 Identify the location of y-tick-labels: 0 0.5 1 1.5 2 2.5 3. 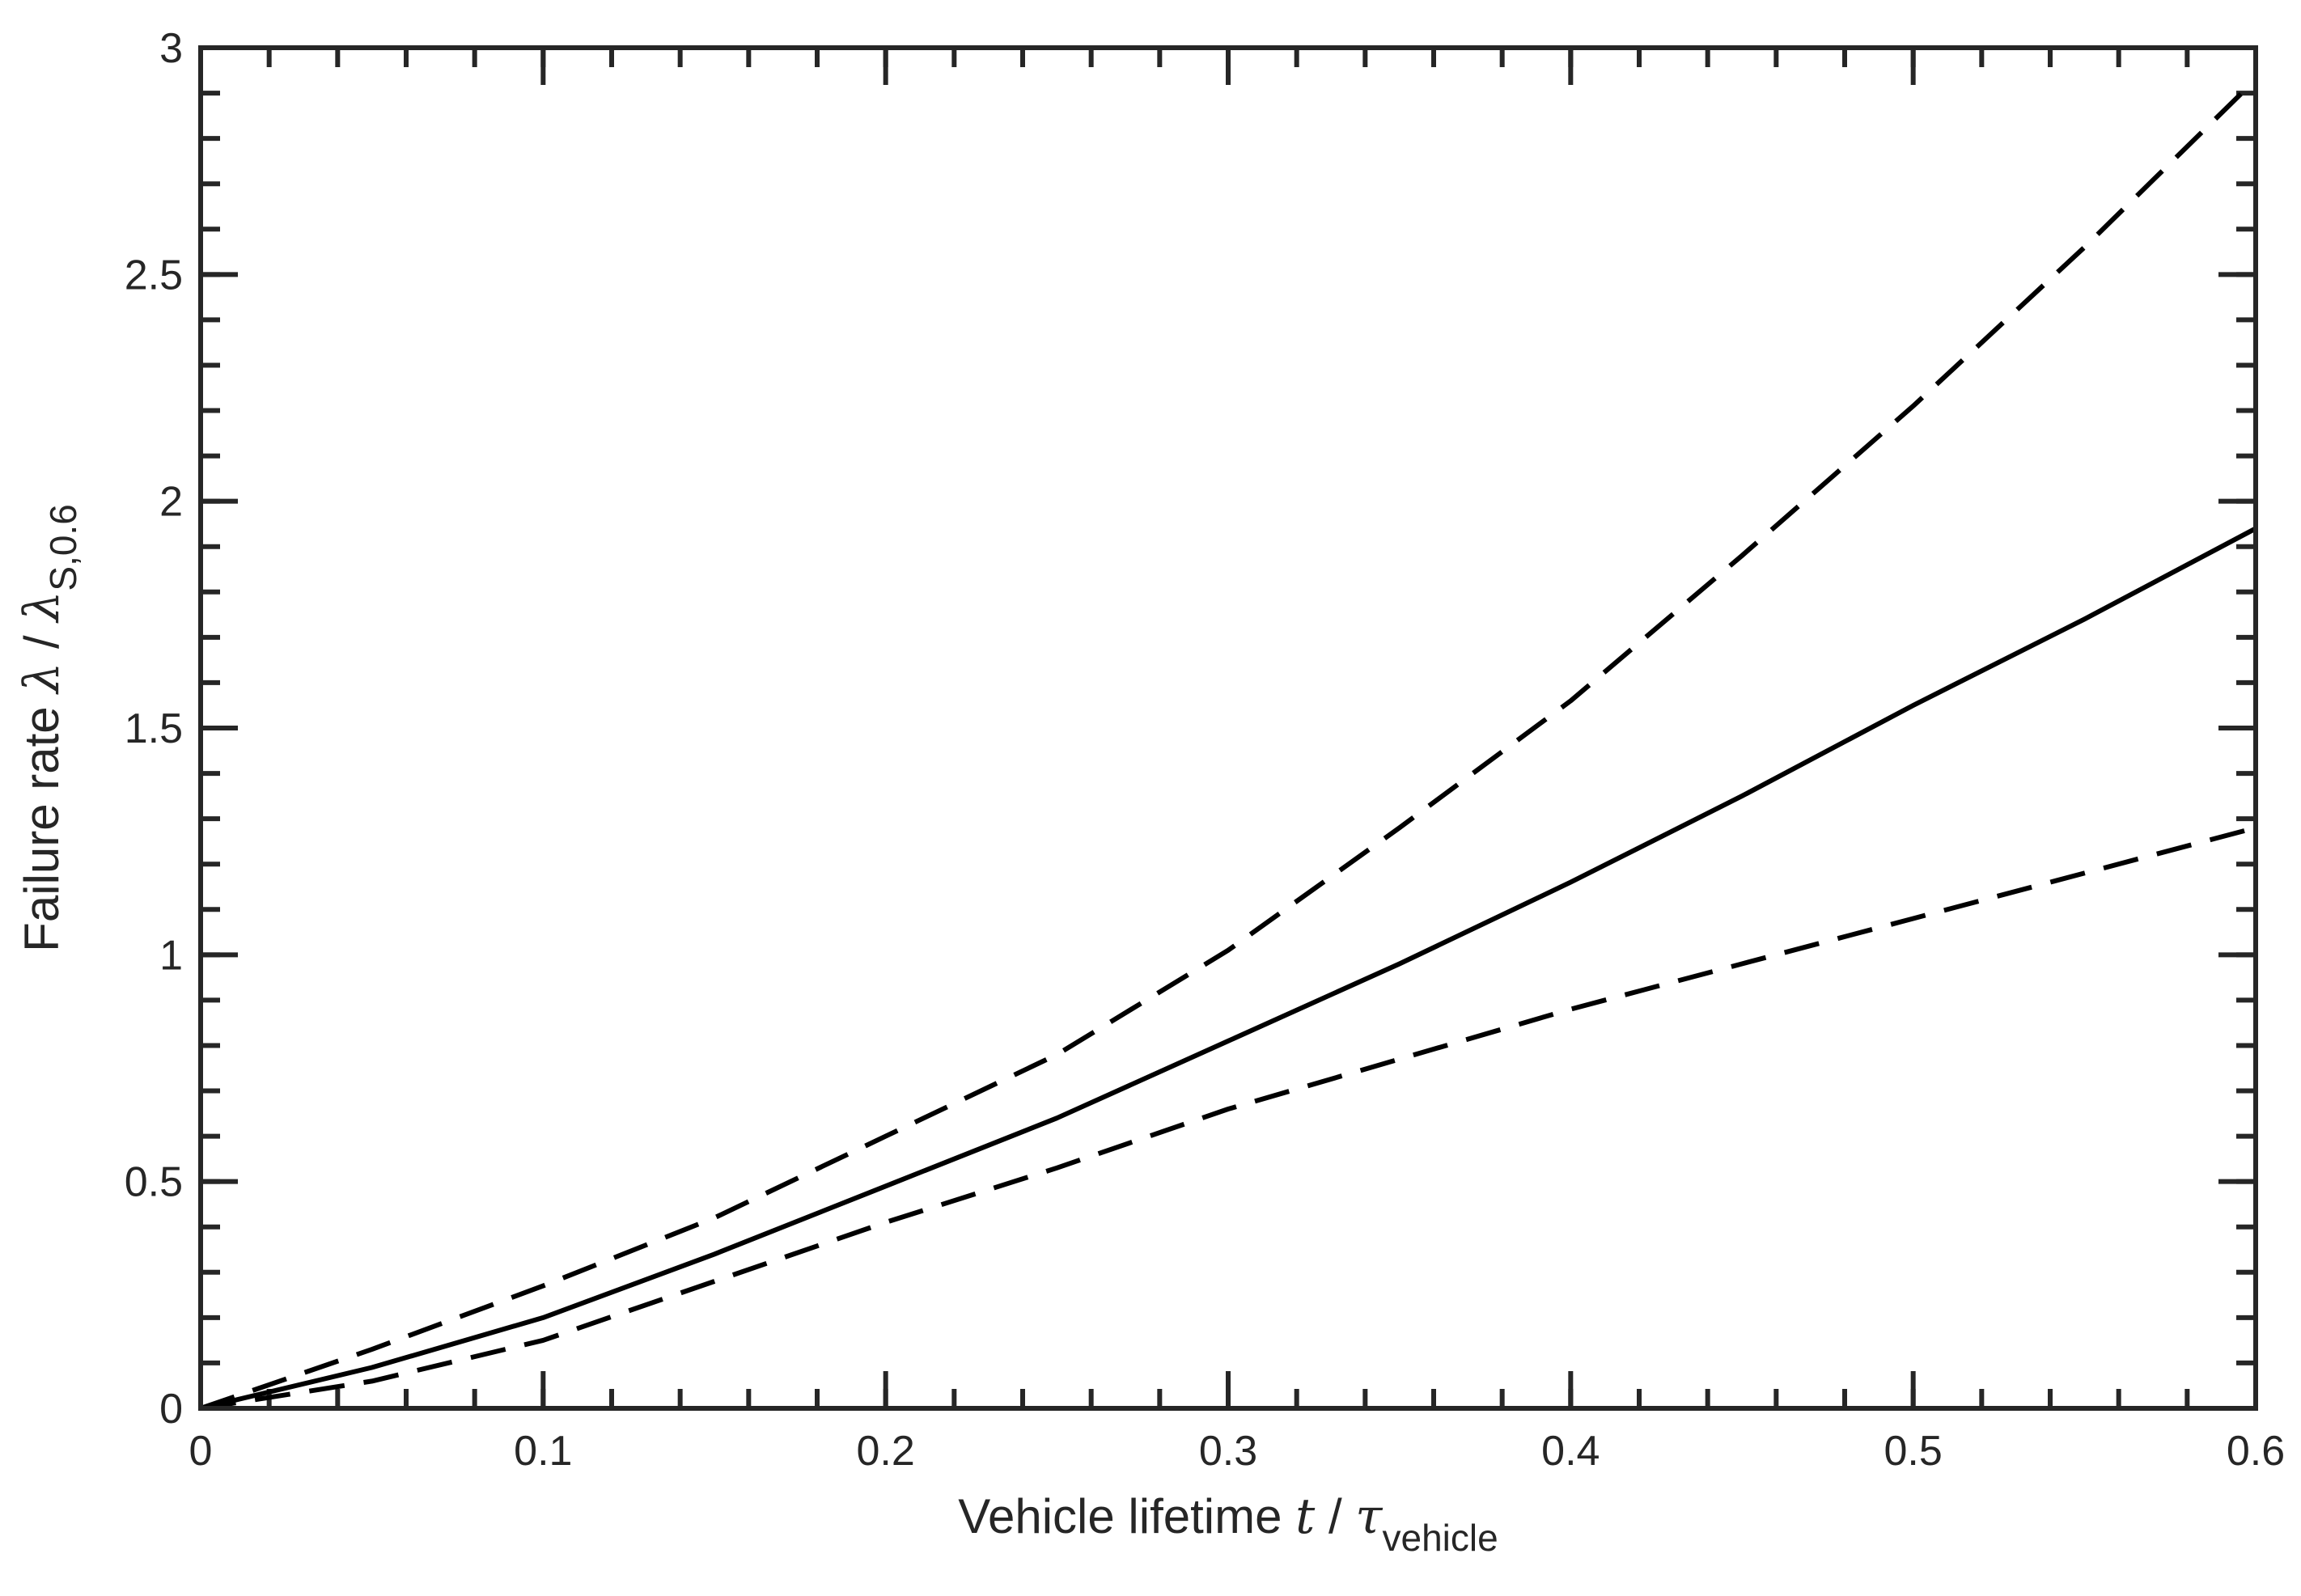
(154, 729).